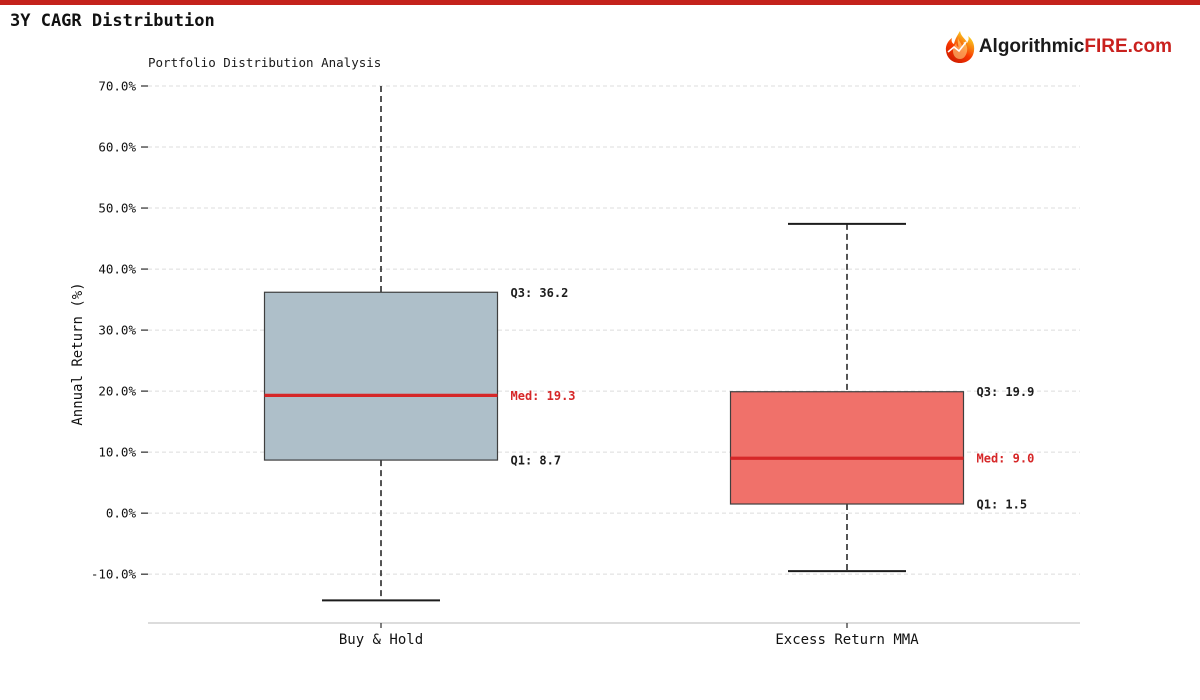  What do you see at coordinates (117, 452) in the screenshot?
I see `y-tick-label: 10.0%` at bounding box center [117, 452].